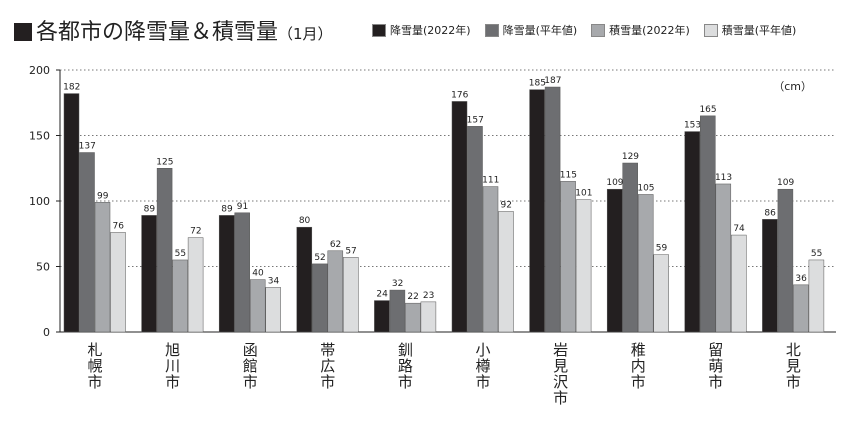 The width and height of the screenshot is (864, 421). I want to click on data-label: 23, so click(428, 296).